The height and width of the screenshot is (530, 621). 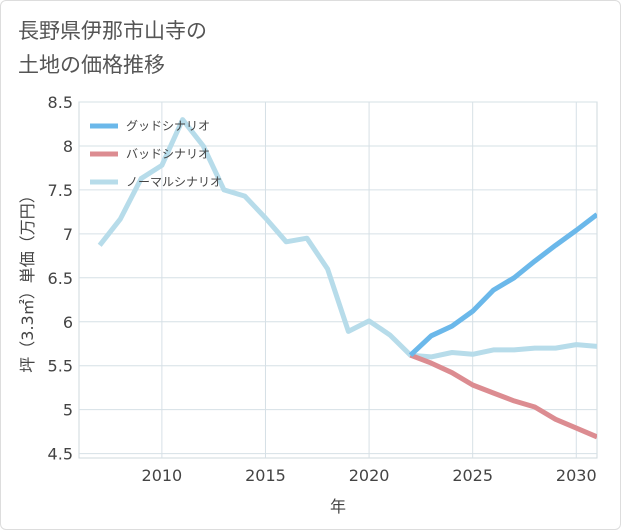 What do you see at coordinates (503, 396) in the screenshot?
I see `series-line-bad` at bounding box center [503, 396].